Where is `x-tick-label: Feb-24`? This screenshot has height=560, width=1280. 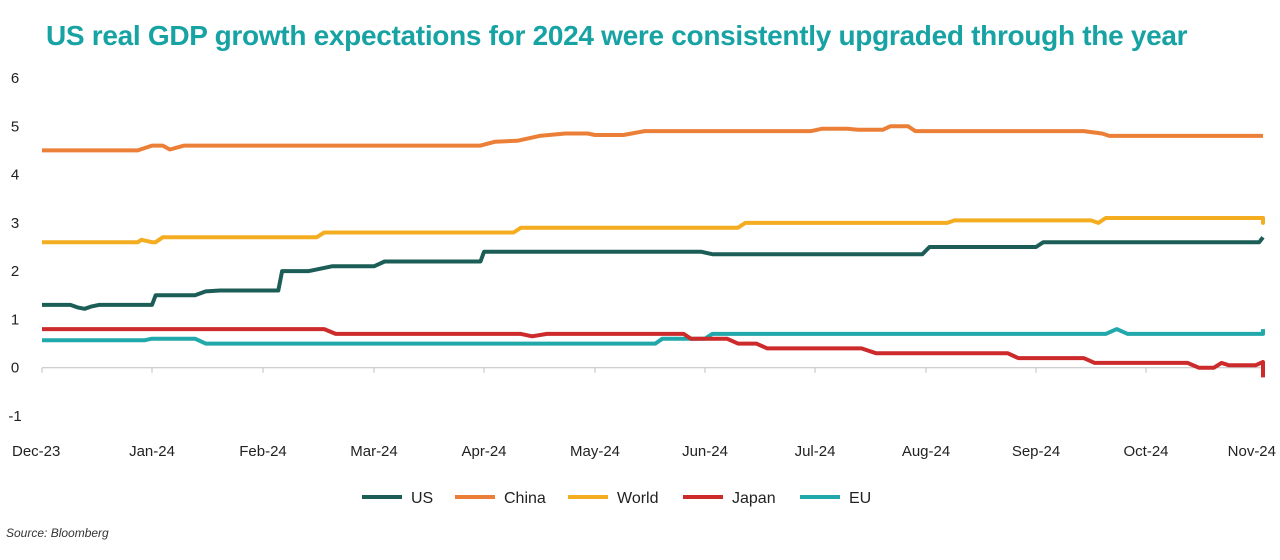
x-tick-label: Feb-24 is located at coordinates (263, 451).